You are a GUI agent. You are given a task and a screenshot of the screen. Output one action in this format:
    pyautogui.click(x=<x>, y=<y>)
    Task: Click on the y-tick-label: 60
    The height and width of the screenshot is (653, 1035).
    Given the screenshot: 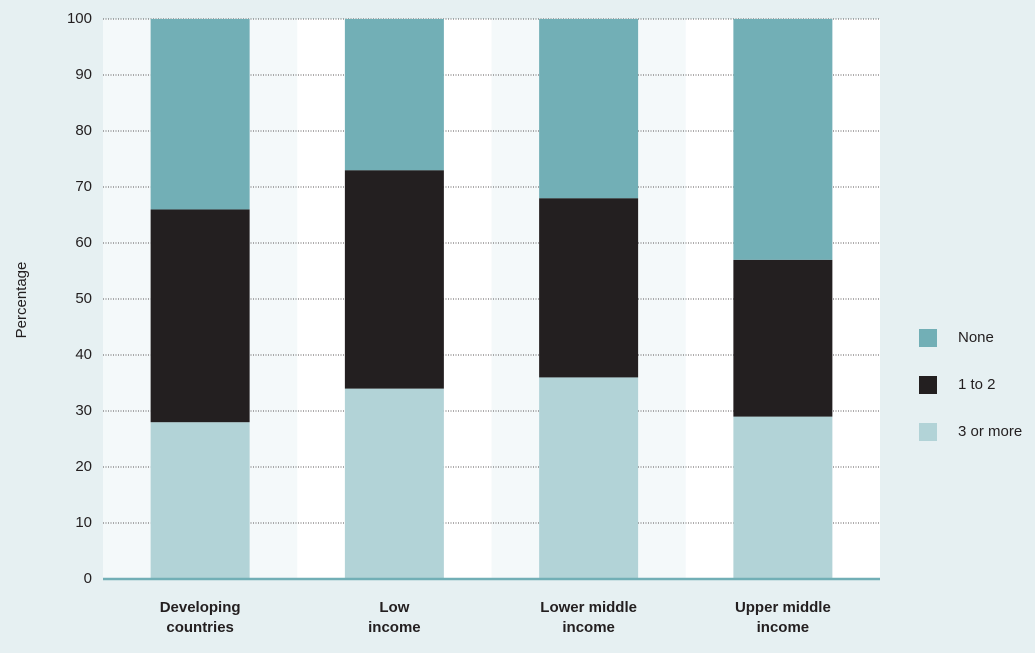 What is the action you would take?
    pyautogui.click(x=83, y=242)
    